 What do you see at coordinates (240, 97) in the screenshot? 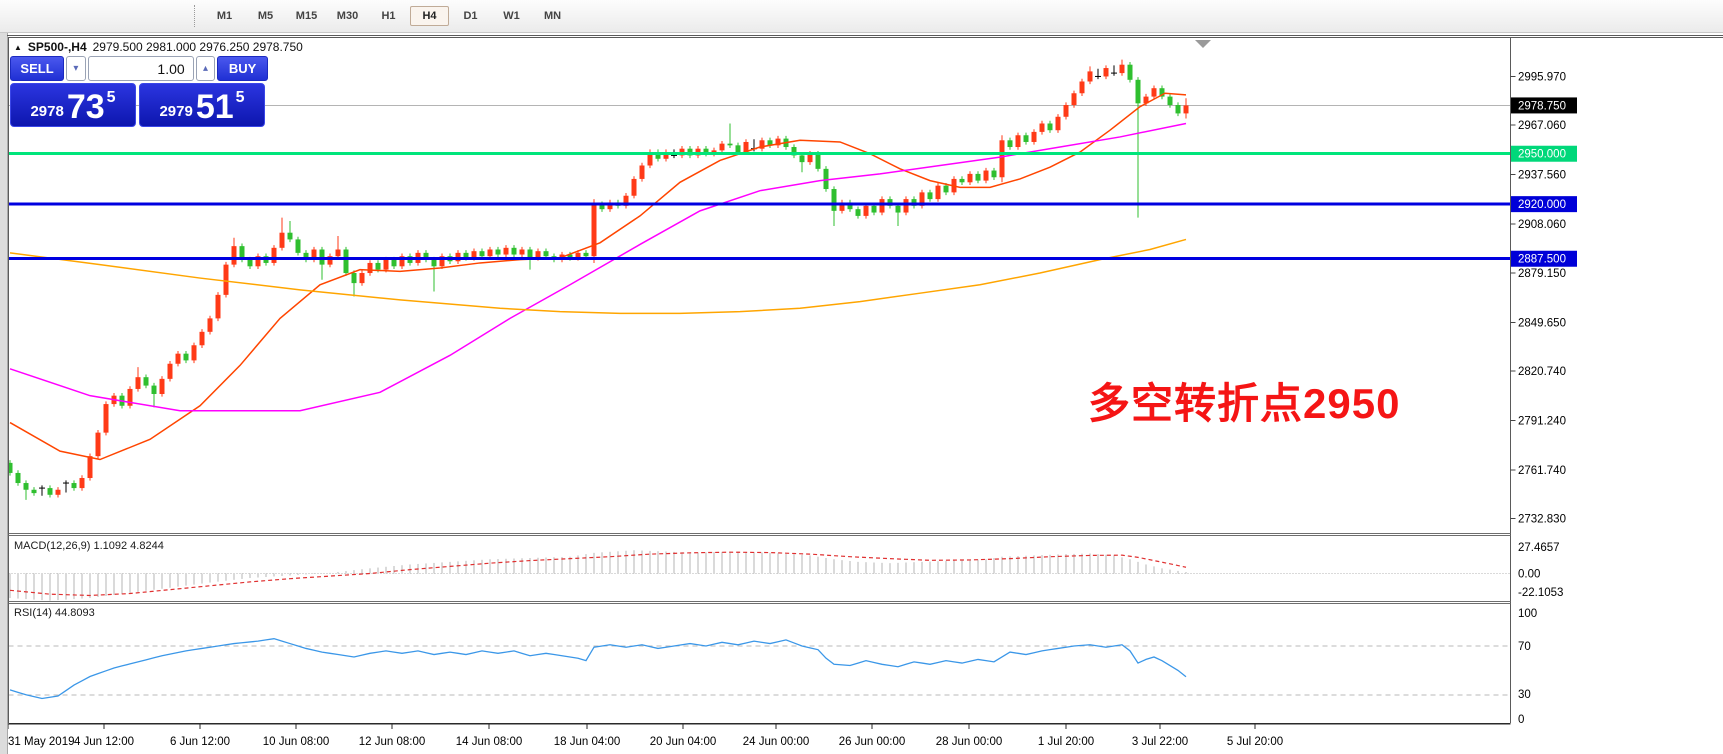
I see `buy-price-fraction: 5` at bounding box center [240, 97].